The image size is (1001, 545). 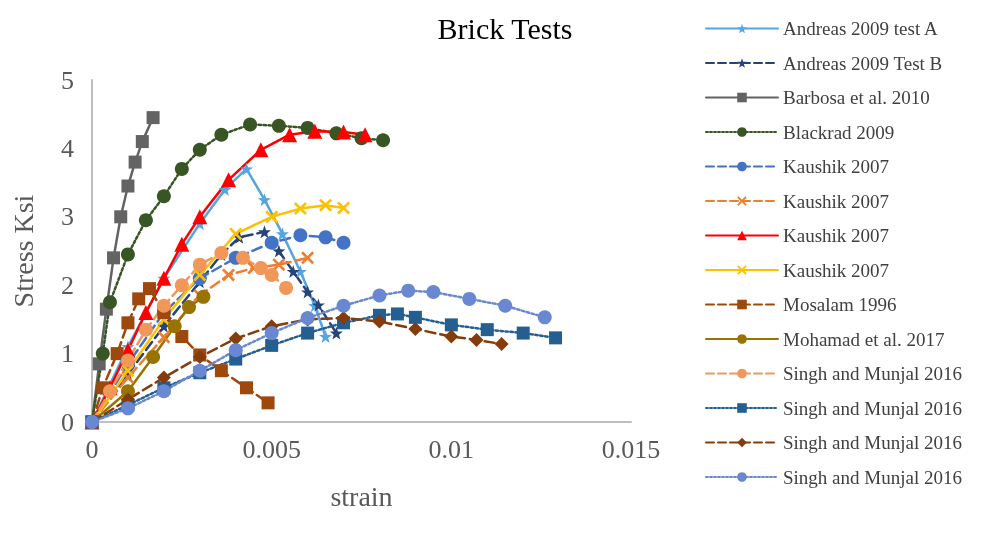 What do you see at coordinates (67, 285) in the screenshot?
I see `y-tick-label: 2` at bounding box center [67, 285].